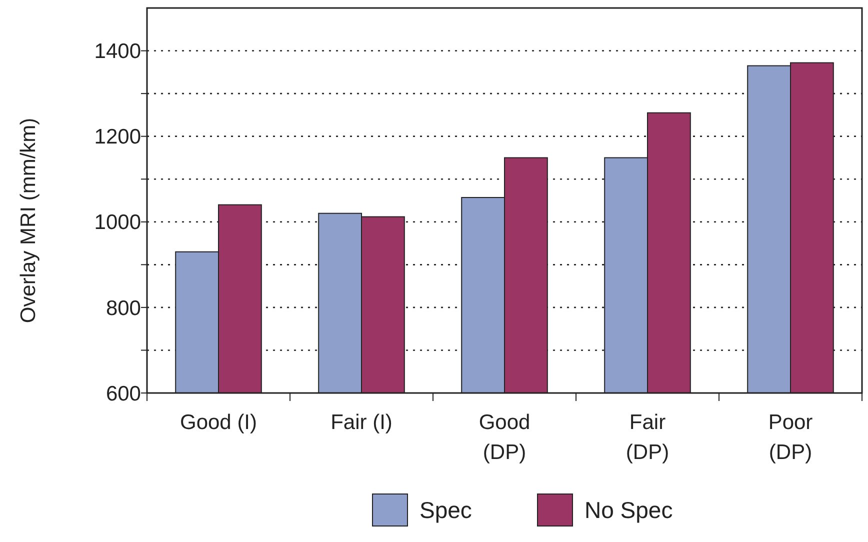 The width and height of the screenshot is (868, 542). Describe the element at coordinates (628, 510) in the screenshot. I see `legend-label: No Spec` at that location.